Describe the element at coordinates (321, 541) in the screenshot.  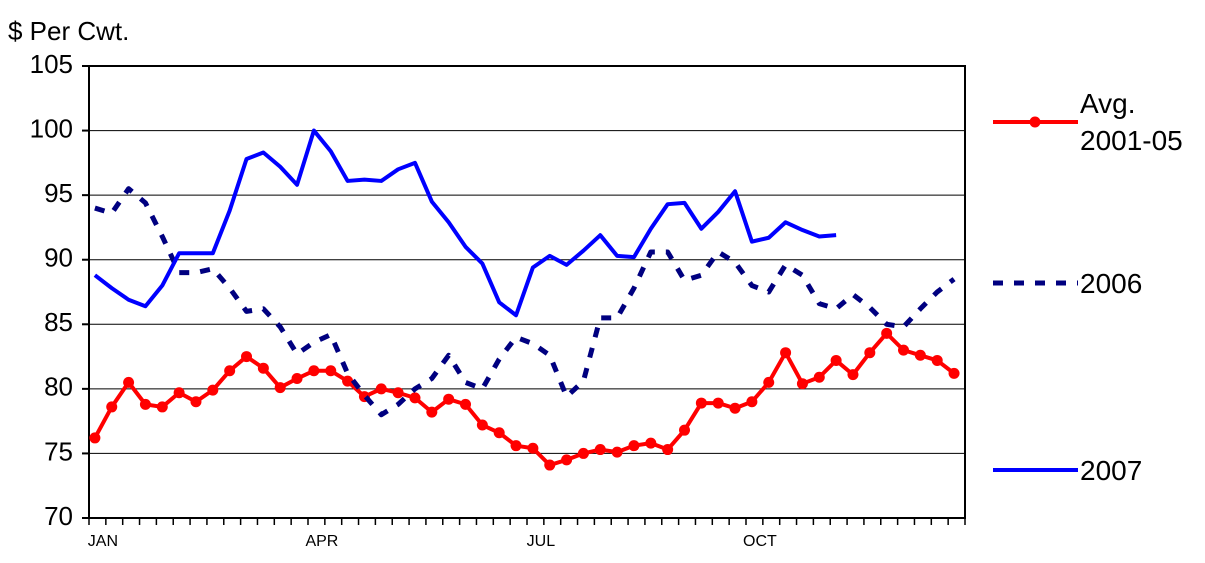
I see `x-tick-label: APR` at that location.